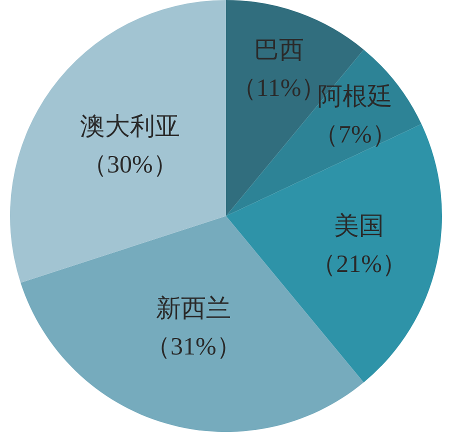 Image resolution: width=474 pixels, height=439 pixels. I want to click on slice-label: 澳大利亚, so click(130, 127).